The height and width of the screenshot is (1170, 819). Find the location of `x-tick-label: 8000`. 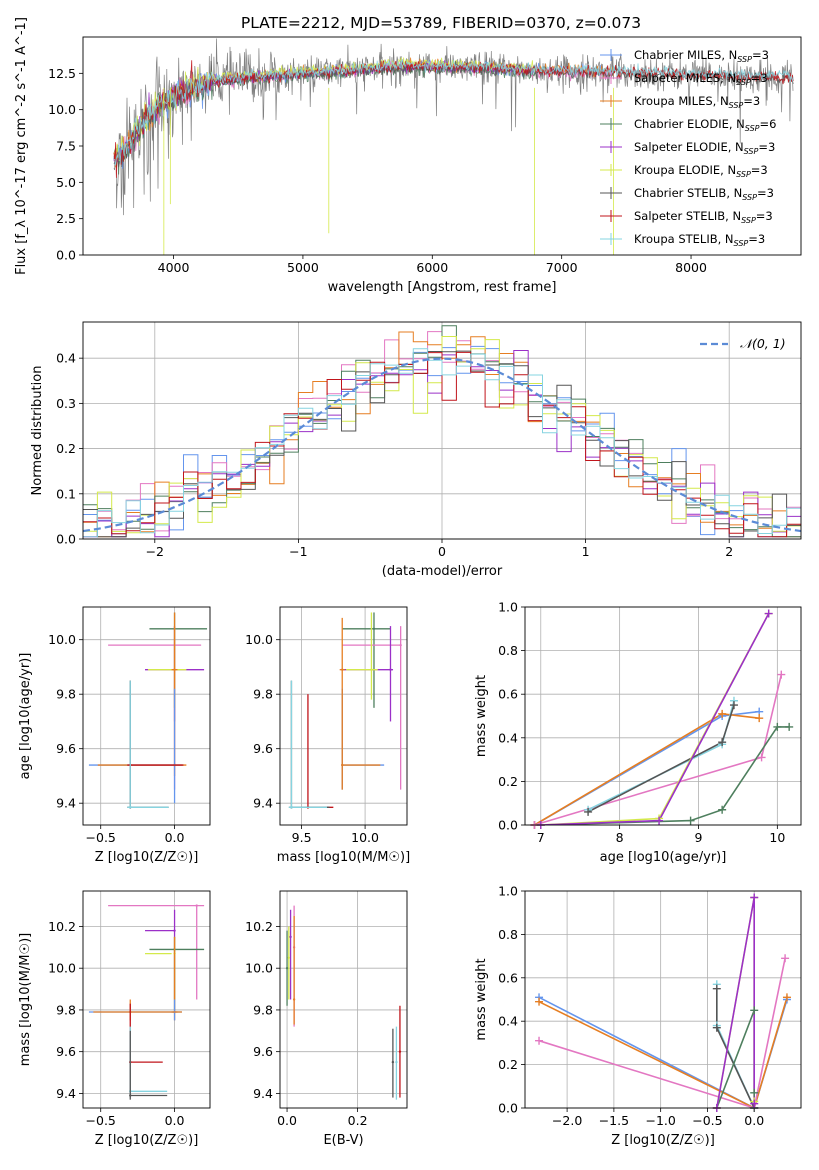

x-tick-label: 8000 is located at coordinates (691, 267).